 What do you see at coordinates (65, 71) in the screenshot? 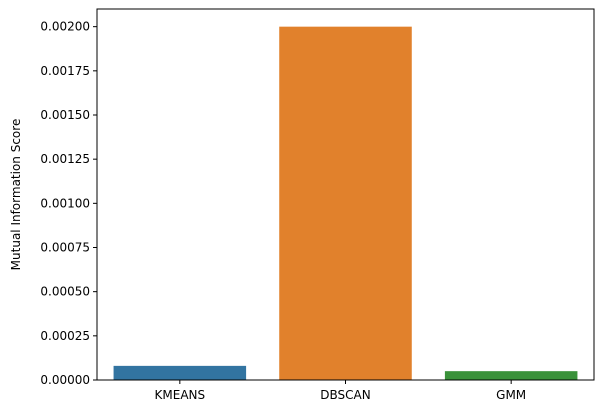
I see `y-tick-label: 0.00175` at bounding box center [65, 71].